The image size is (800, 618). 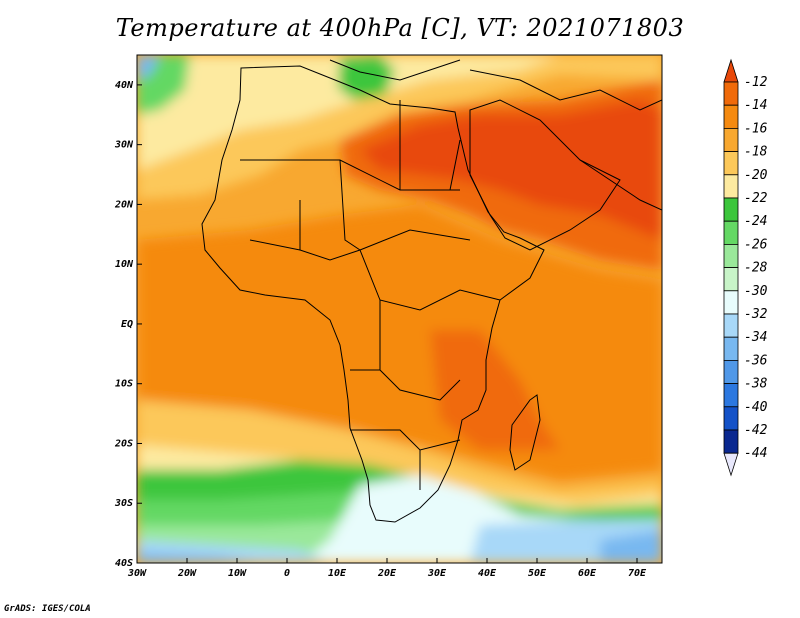 What do you see at coordinates (756, 198) in the screenshot?
I see `colorbar-label: -22` at bounding box center [756, 198].